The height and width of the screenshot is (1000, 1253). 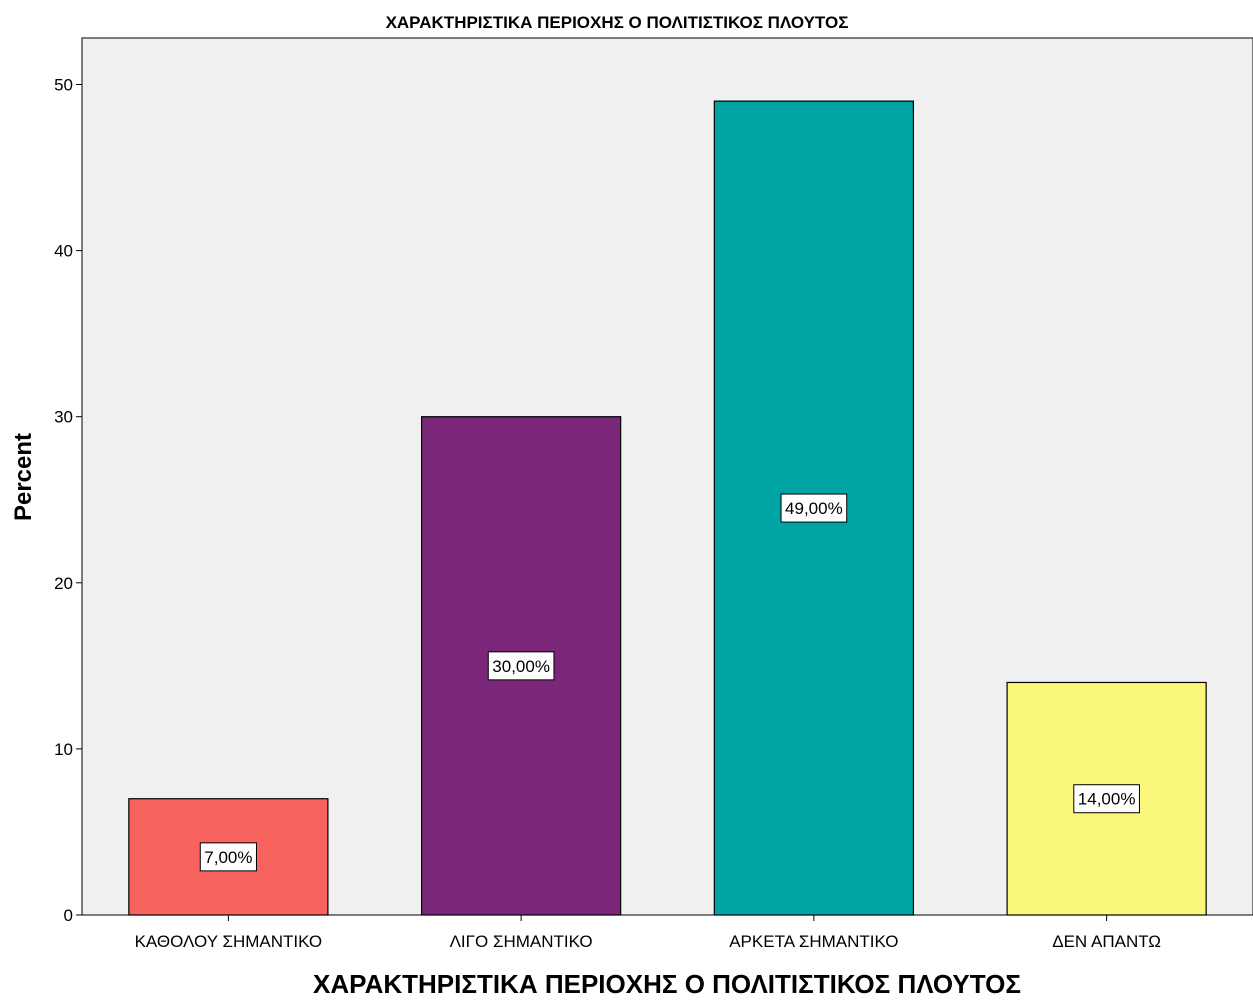 What do you see at coordinates (23, 477) in the screenshot?
I see `y-axis-label: Percent` at bounding box center [23, 477].